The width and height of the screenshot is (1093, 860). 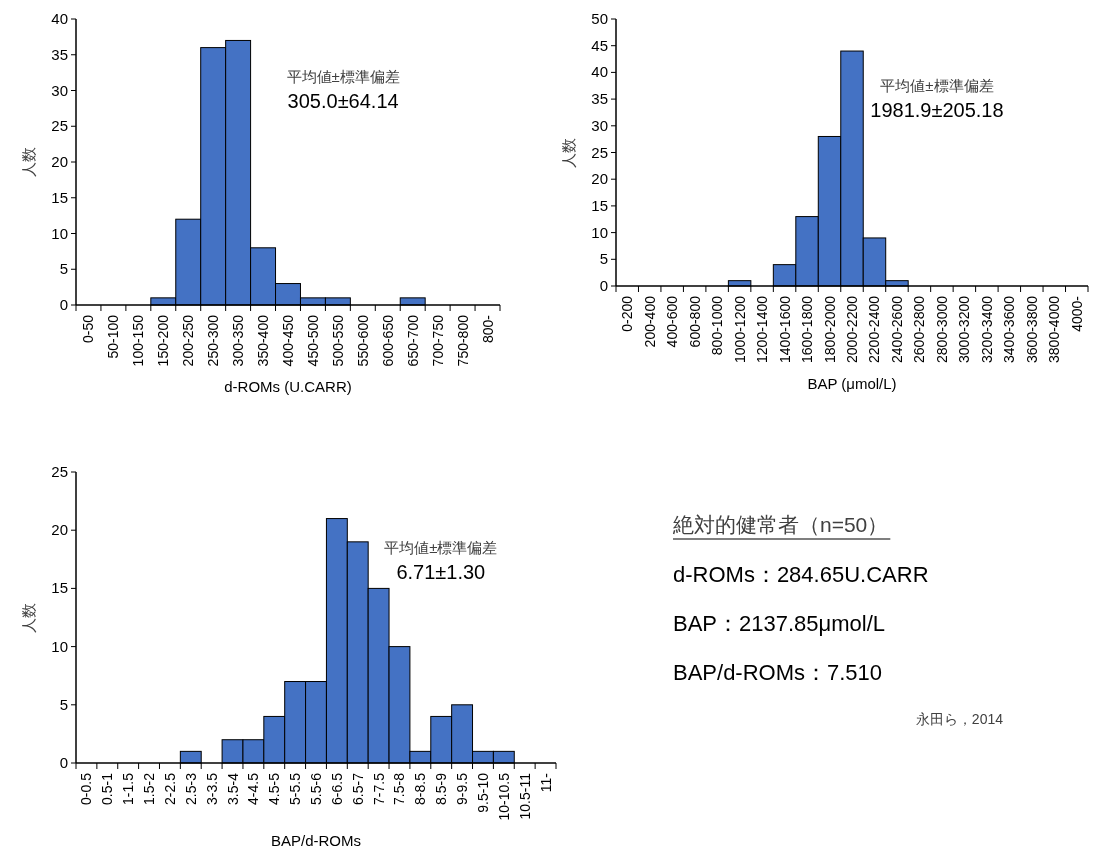 What do you see at coordinates (357, 788) in the screenshot?
I see `x-tick-label: 6.5-7` at bounding box center [357, 788].